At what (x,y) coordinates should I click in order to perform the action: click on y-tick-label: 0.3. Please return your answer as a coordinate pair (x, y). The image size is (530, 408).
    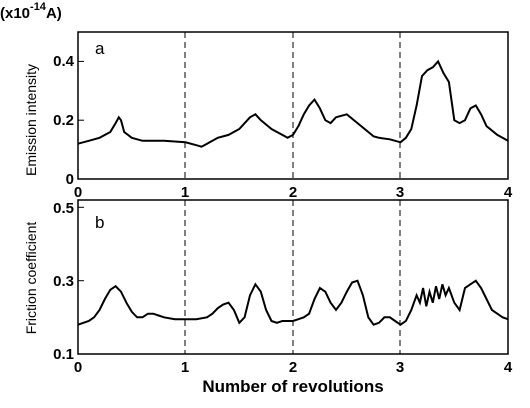
    Looking at the image, I should click on (63, 281).